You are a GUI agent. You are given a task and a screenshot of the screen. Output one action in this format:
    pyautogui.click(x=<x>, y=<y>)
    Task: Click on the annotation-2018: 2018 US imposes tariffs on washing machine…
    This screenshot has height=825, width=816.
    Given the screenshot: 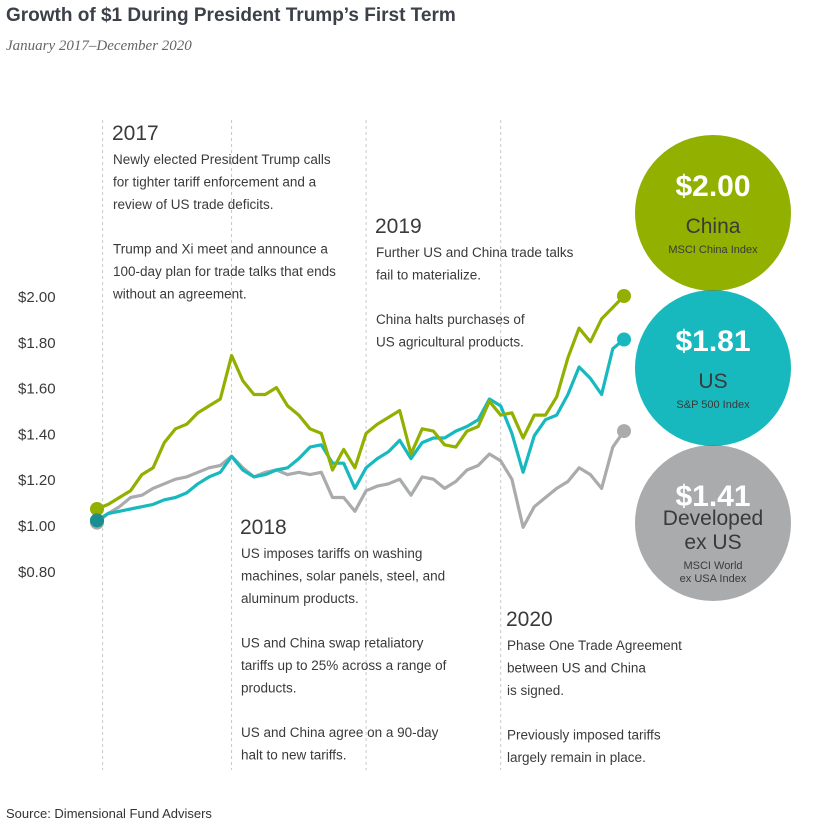 What is the action you would take?
    pyautogui.click(x=343, y=639)
    